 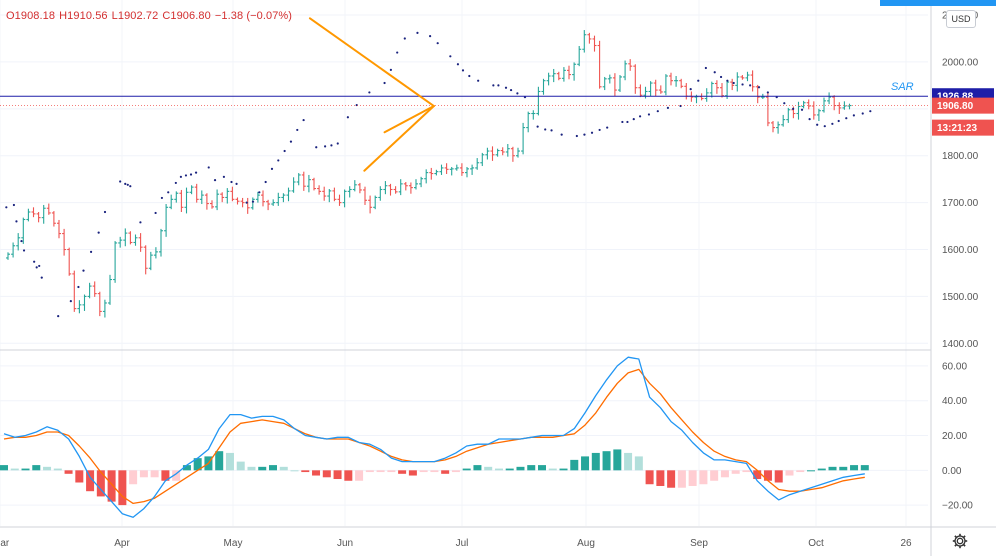 What do you see at coordinates (954, 366) in the screenshot?
I see `macd-axis-tick-label: 60.00` at bounding box center [954, 366].